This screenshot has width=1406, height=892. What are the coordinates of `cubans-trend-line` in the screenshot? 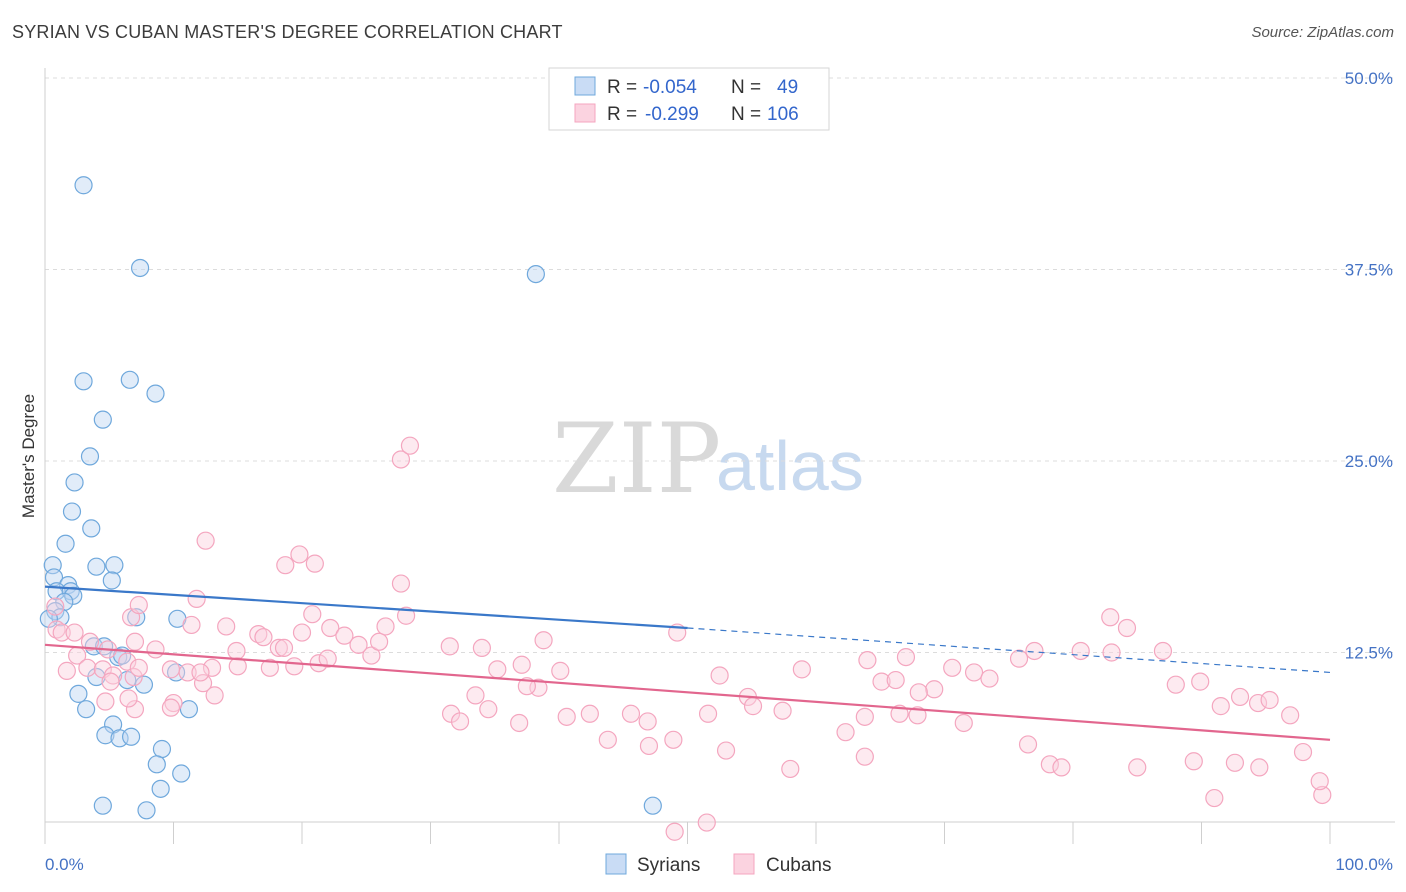 It's located at (687, 692).